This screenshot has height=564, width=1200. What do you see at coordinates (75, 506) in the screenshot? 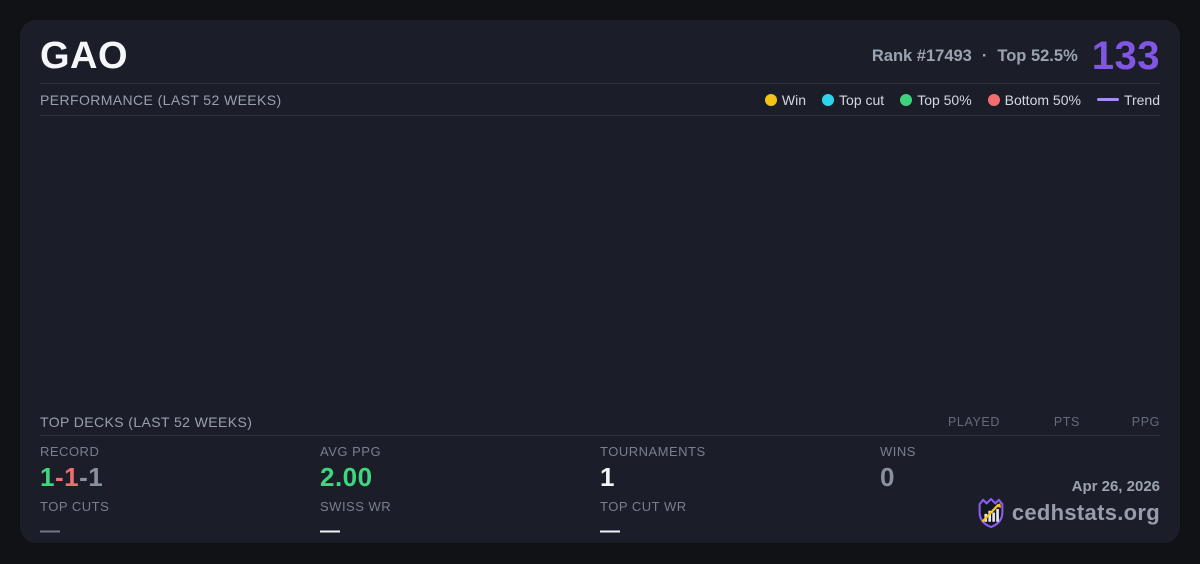
I see `stat-label: TOP CUTS` at bounding box center [75, 506].